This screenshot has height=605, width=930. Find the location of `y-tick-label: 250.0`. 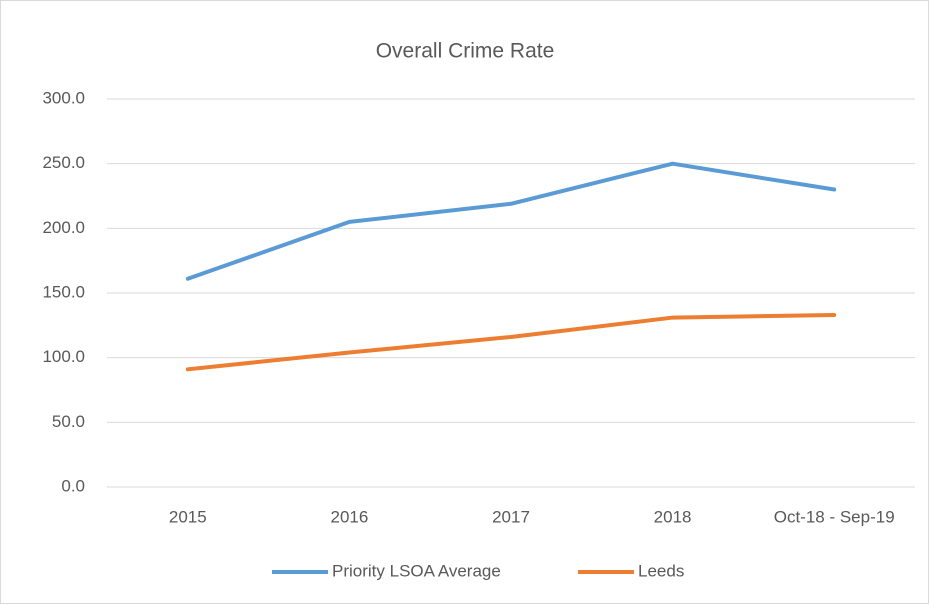

y-tick-label: 250.0 is located at coordinates (63, 162).